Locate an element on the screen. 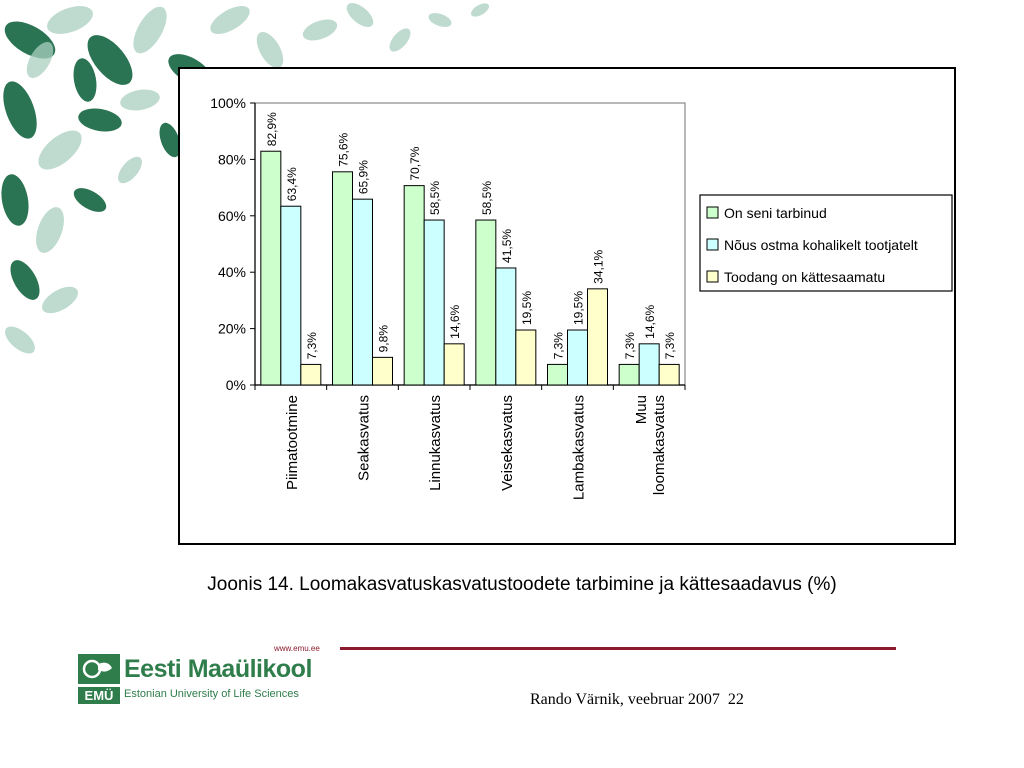  data-label: 65,9% is located at coordinates (364, 177).